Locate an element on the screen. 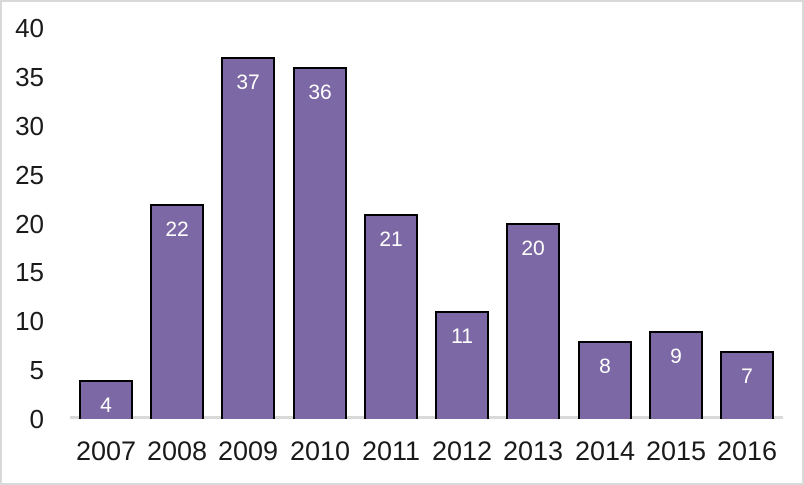 The image size is (804, 485). x-tick-label-2015: 2015 is located at coordinates (676, 451).